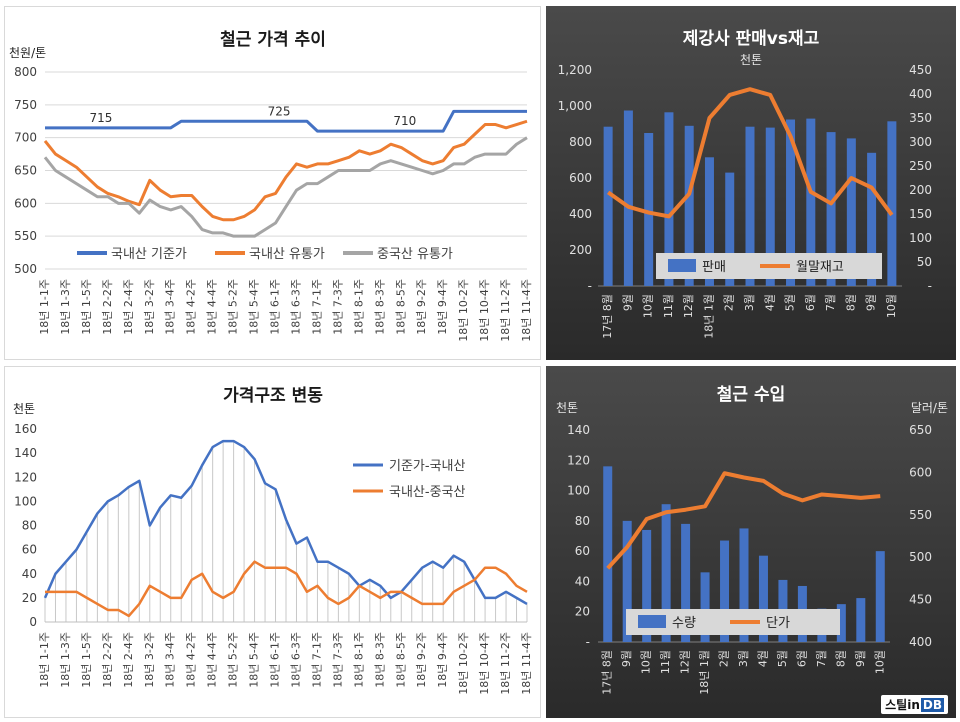 Image resolution: width=960 pixels, height=722 pixels. Describe the element at coordinates (751, 59) in the screenshot. I see `y-axis-unit: 천톤` at that location.